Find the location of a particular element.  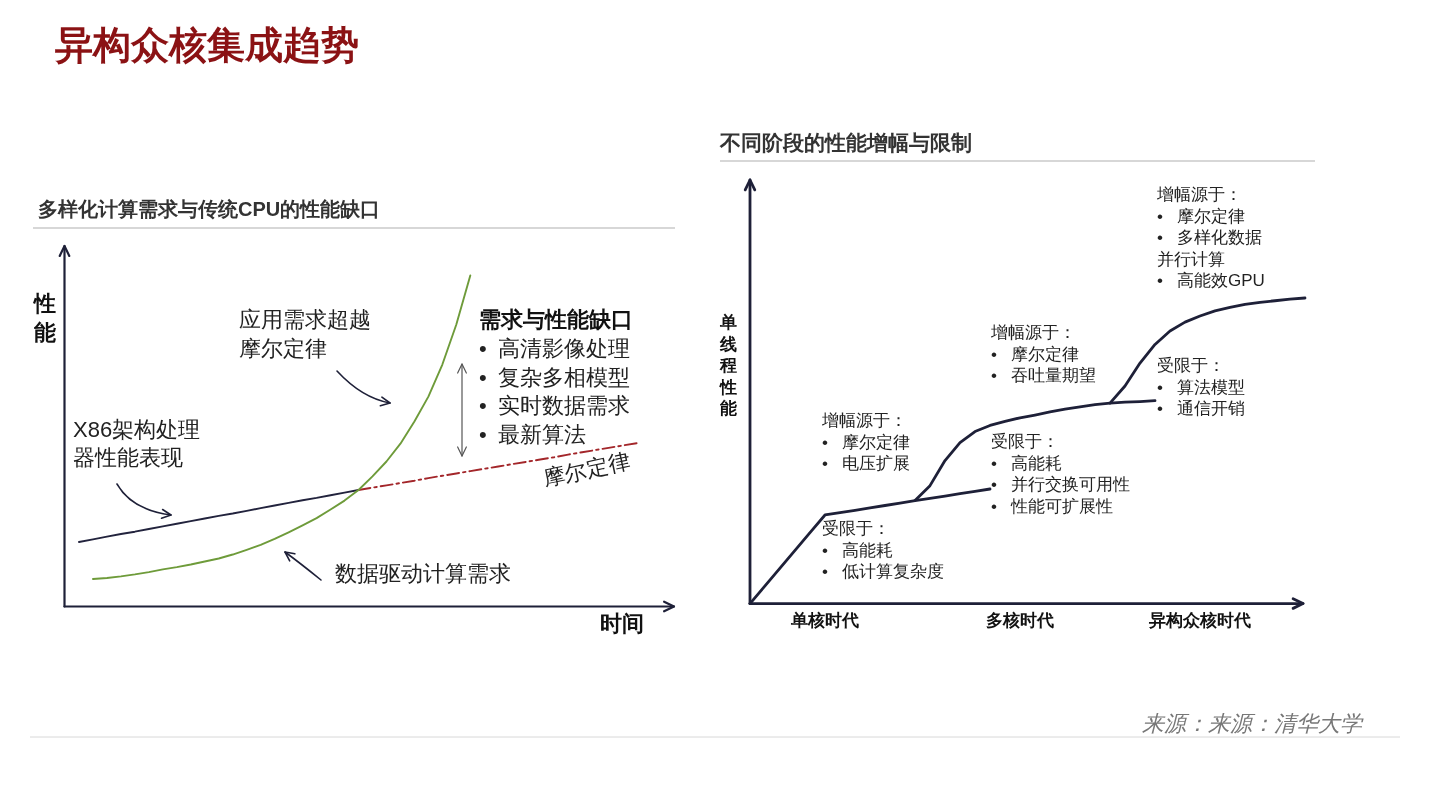

chart-title: 异构众核集成趋势 is located at coordinates (206, 45).